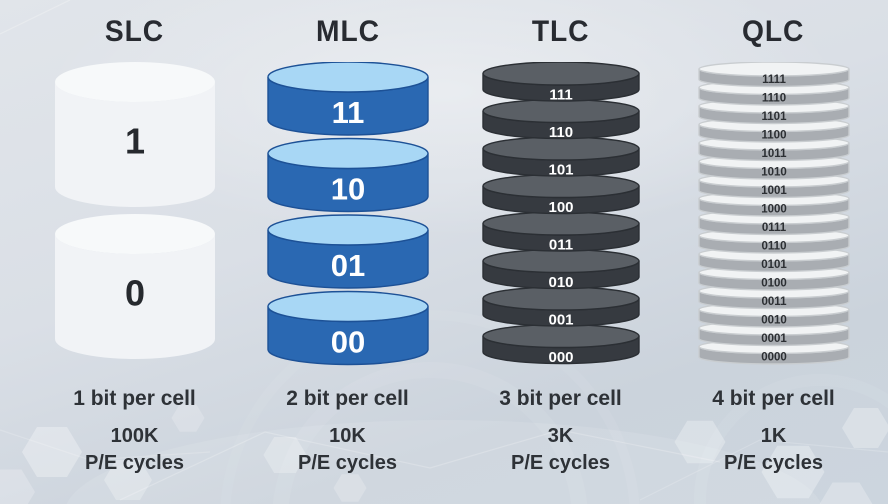  What do you see at coordinates (347, 341) in the screenshot?
I see `cell-level-label: 00` at bounding box center [347, 341].